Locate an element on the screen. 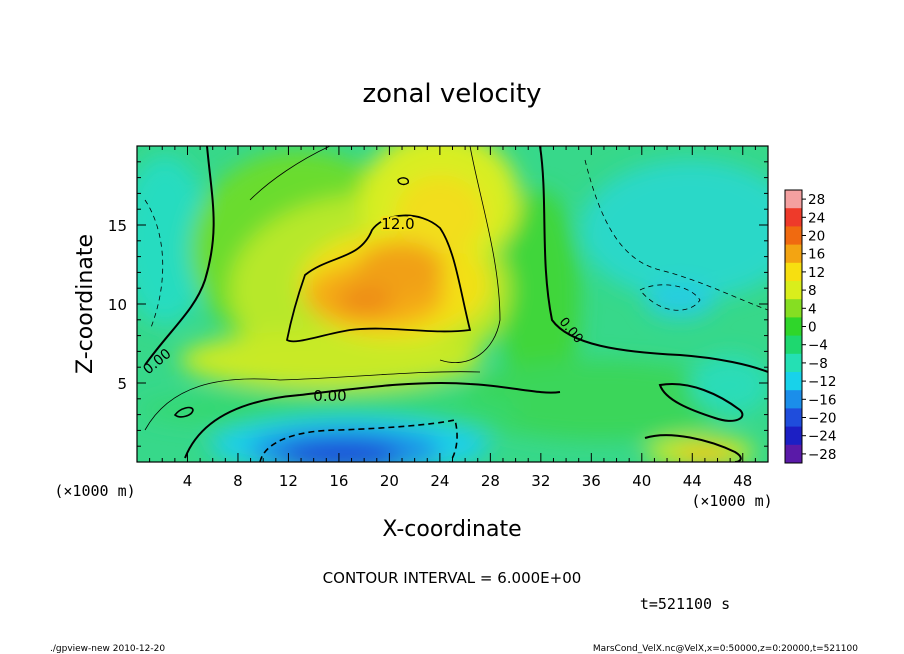 The width and height of the screenshot is (904, 654). x-axis-label: X-coordinate is located at coordinates (451, 529).